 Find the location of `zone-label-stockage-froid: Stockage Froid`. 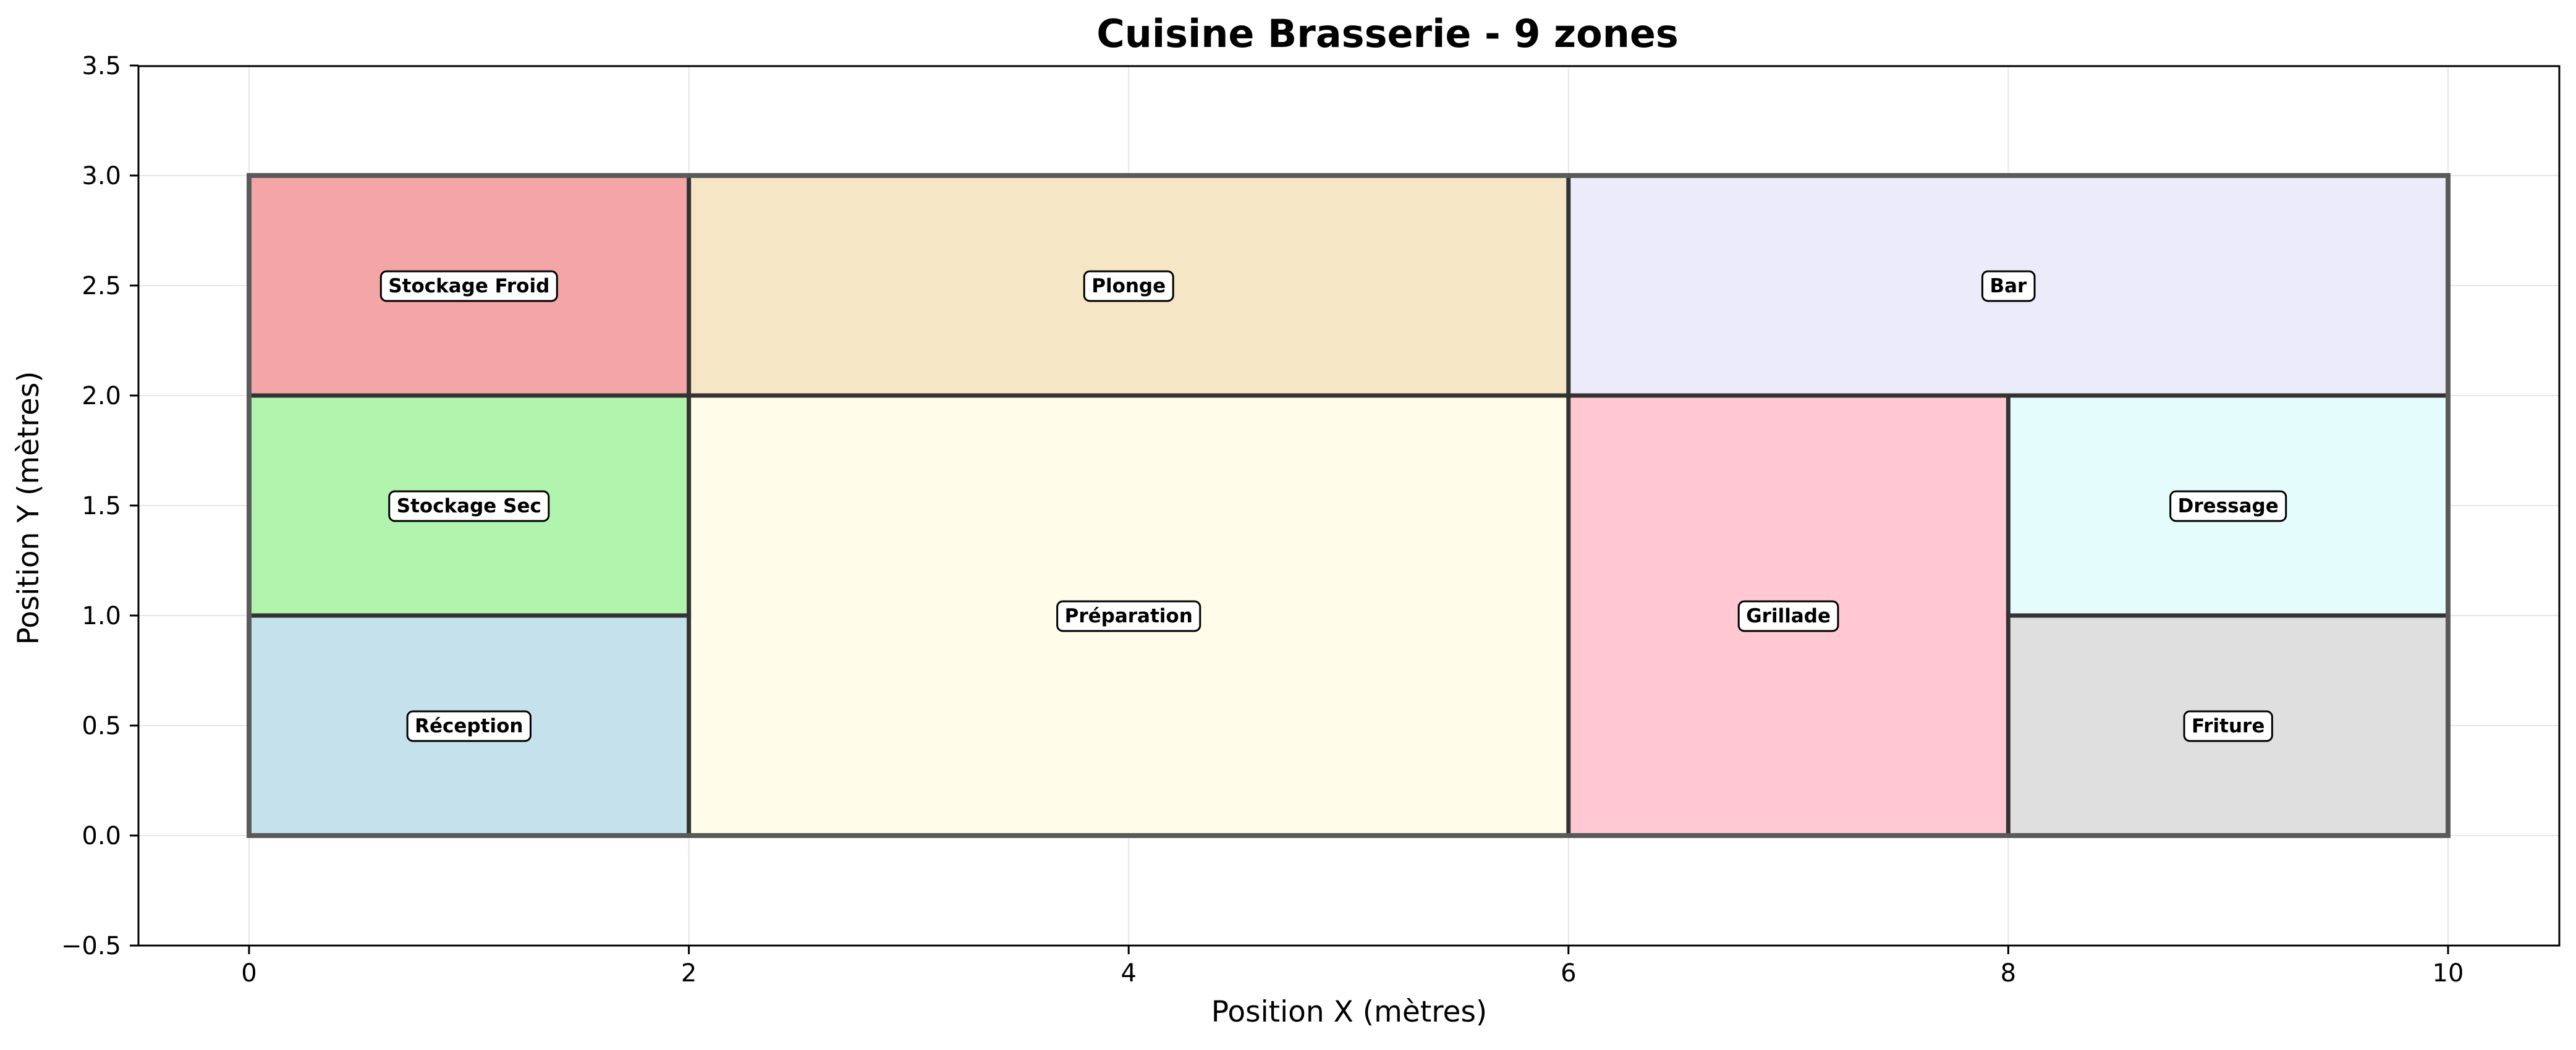

zone-label-stockage-froid: Stockage Froid is located at coordinates (468, 286).